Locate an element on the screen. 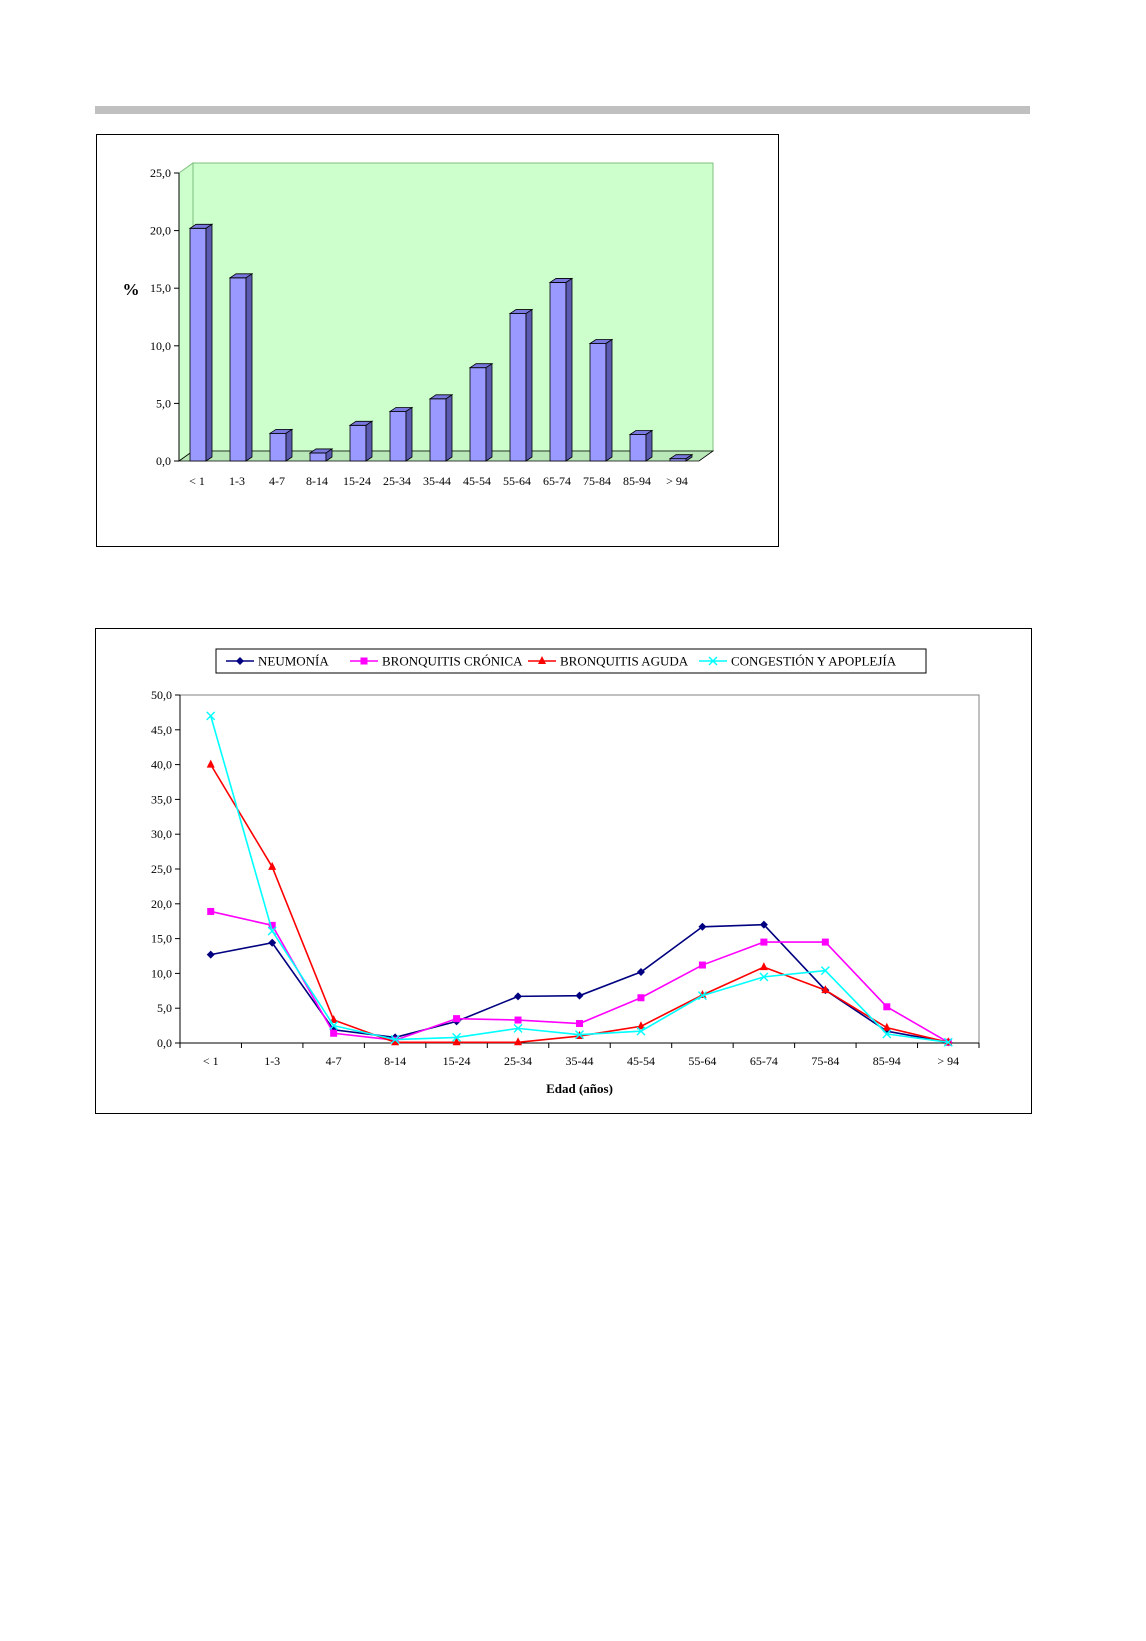 Image resolution: width=1146 pixels, height=1641 pixels. bar-x-tick-label: 25-34 is located at coordinates (397, 481).